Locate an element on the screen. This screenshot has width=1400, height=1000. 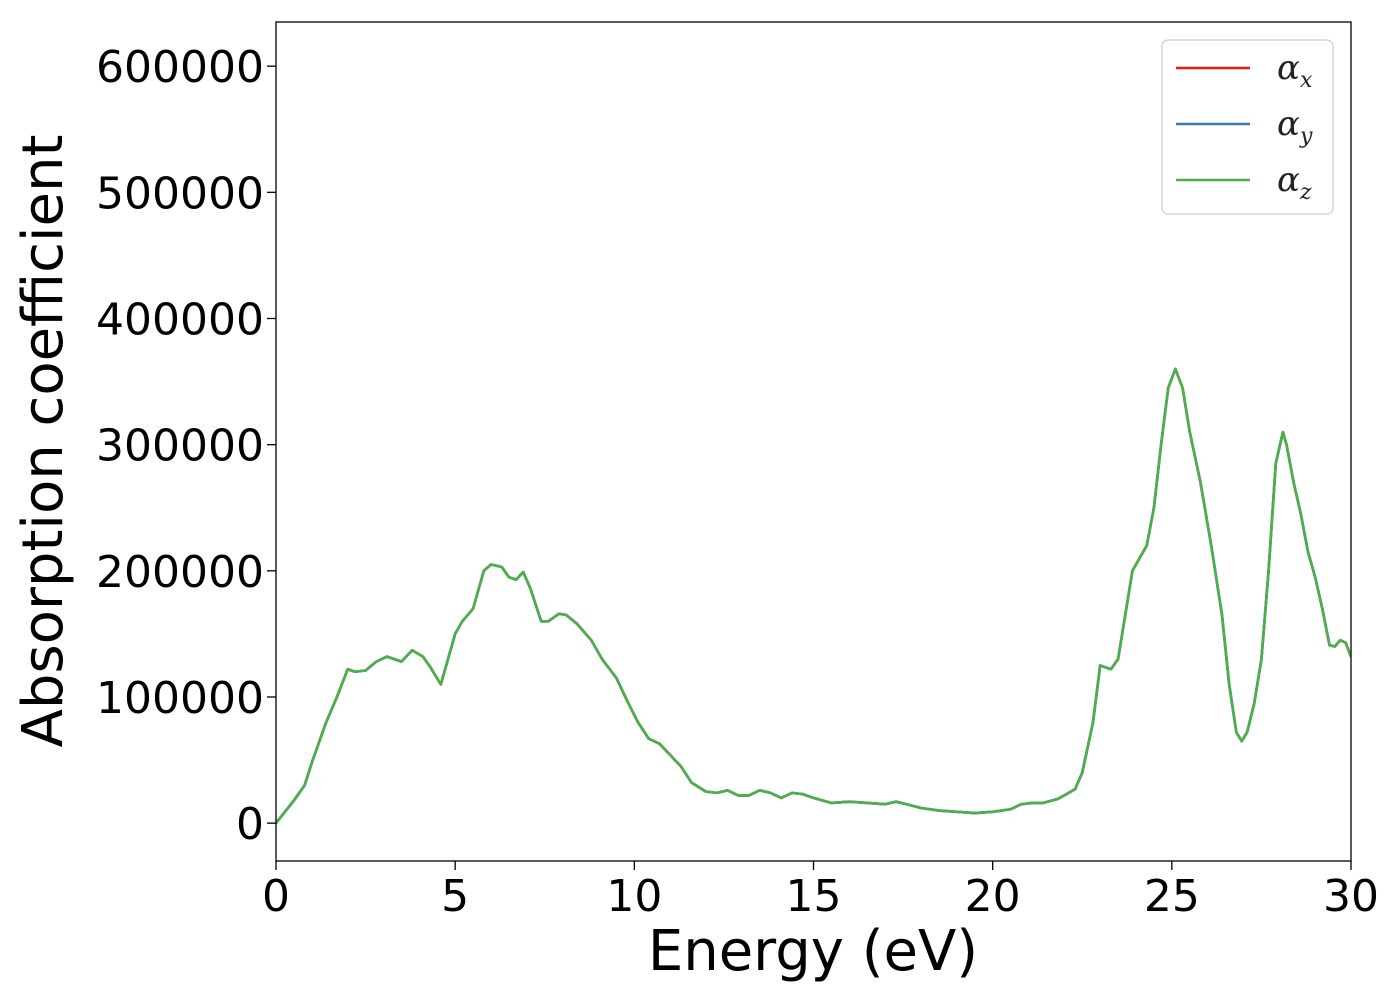
x-tick-label: 10 is located at coordinates (634, 896).